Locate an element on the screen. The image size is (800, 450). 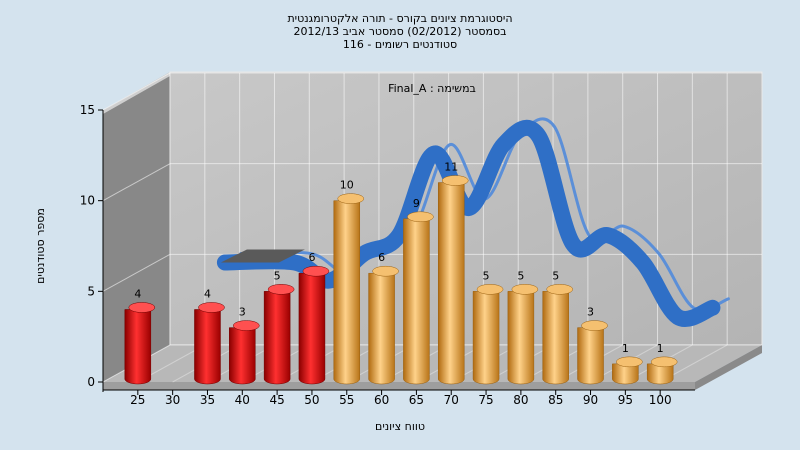
x-tick-label: 60 is located at coordinates (381, 400).